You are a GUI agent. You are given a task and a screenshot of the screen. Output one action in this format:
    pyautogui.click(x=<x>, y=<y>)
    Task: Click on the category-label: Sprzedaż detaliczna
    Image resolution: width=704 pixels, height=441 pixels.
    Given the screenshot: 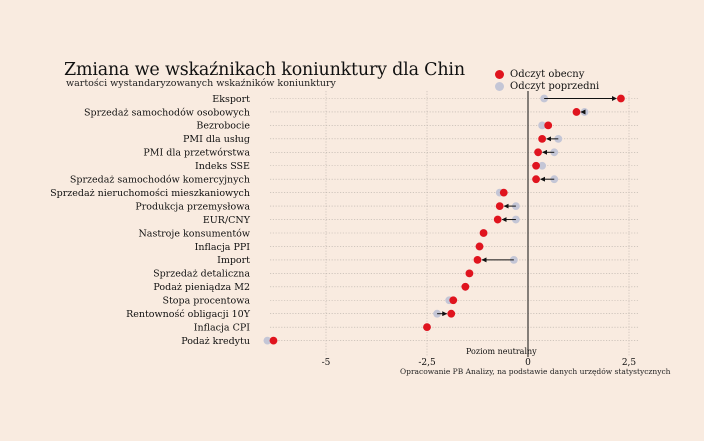 What is the action you would take?
    pyautogui.click(x=201, y=274)
    